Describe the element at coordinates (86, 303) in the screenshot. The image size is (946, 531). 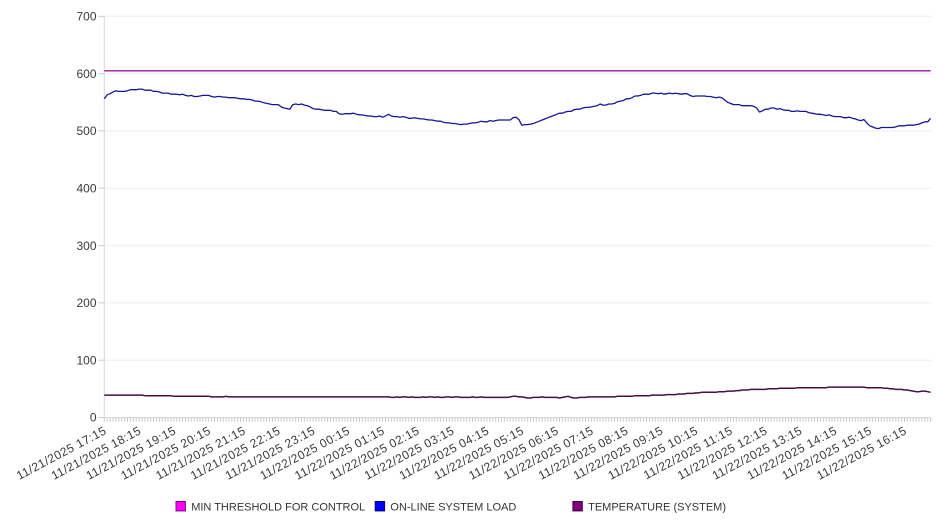
I see `svg-text: 200` at that location.